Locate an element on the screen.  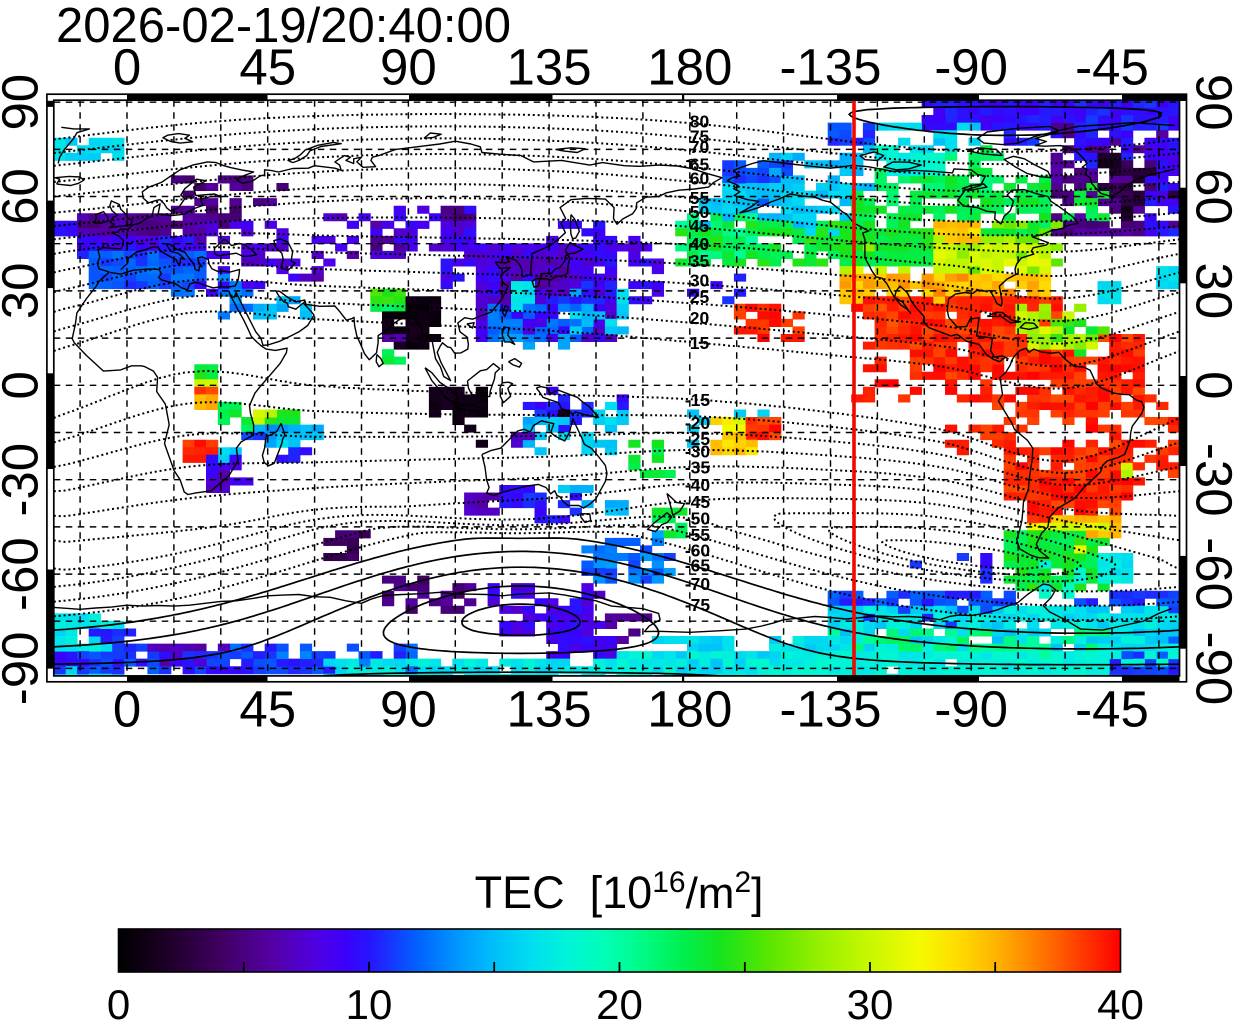
svg-text: -15 is located at coordinates (698, 400).